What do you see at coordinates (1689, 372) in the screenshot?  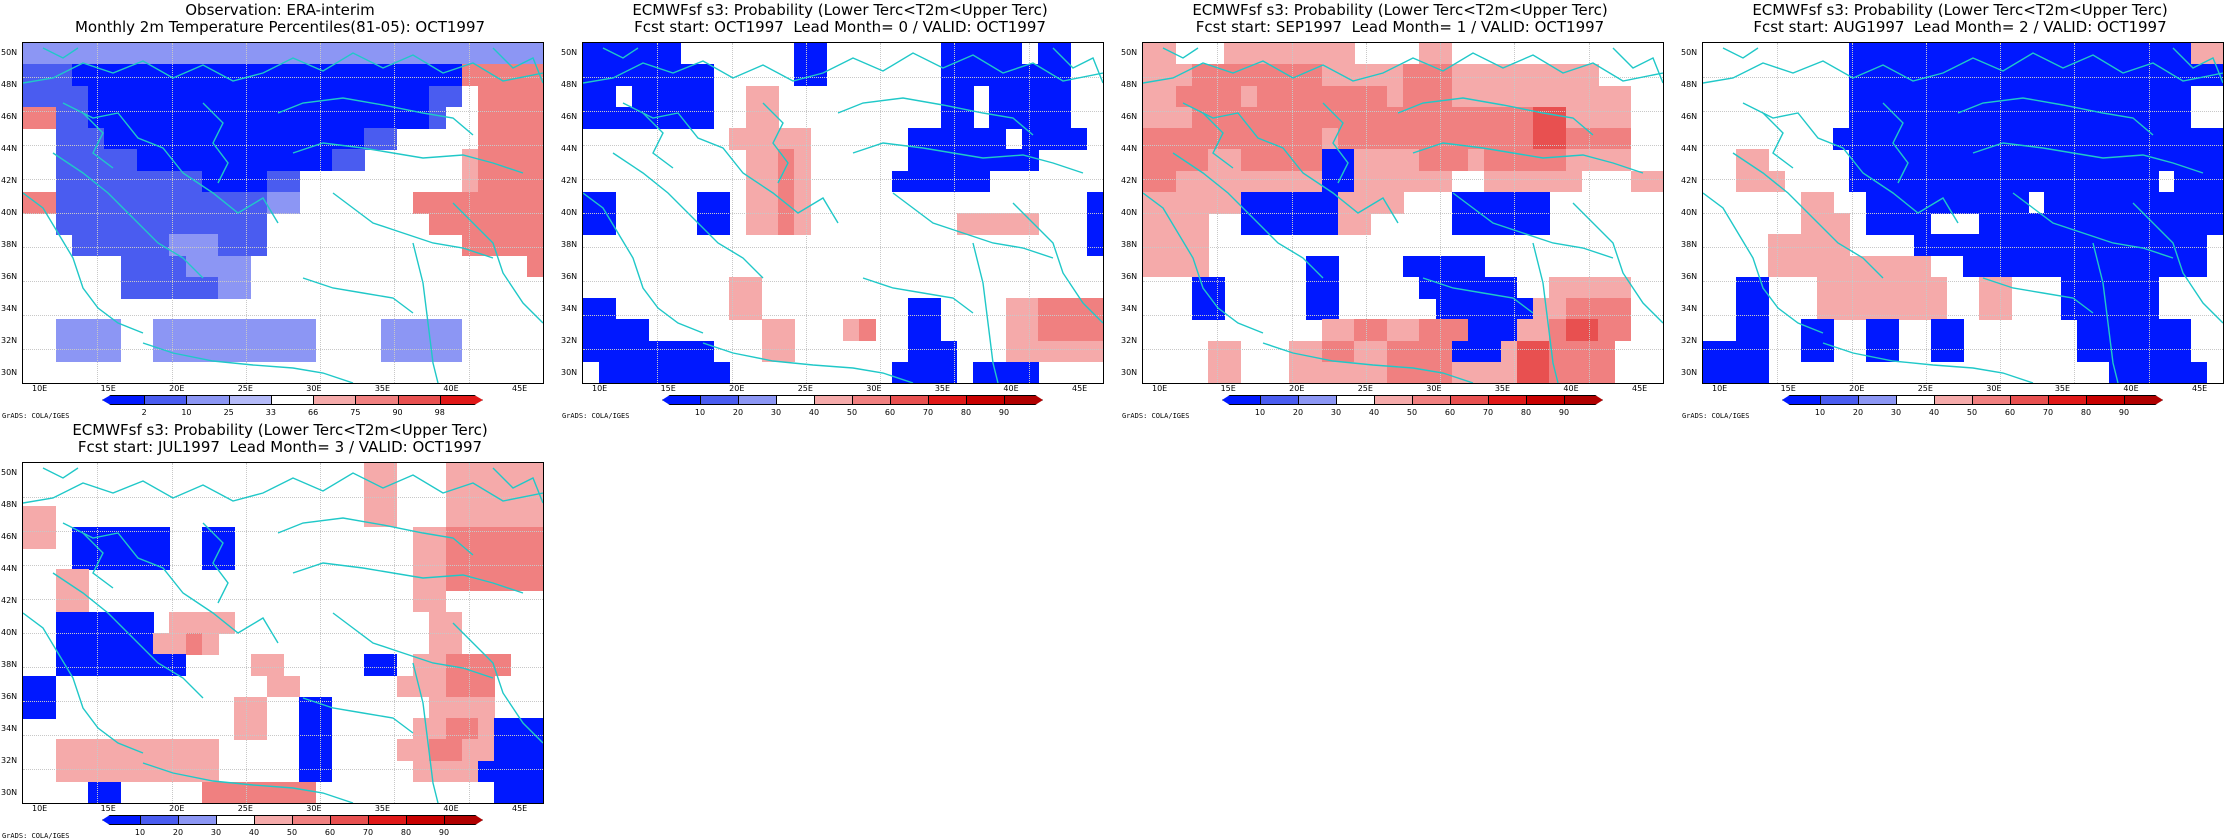 I see `lat-label: 30N` at bounding box center [1689, 372].